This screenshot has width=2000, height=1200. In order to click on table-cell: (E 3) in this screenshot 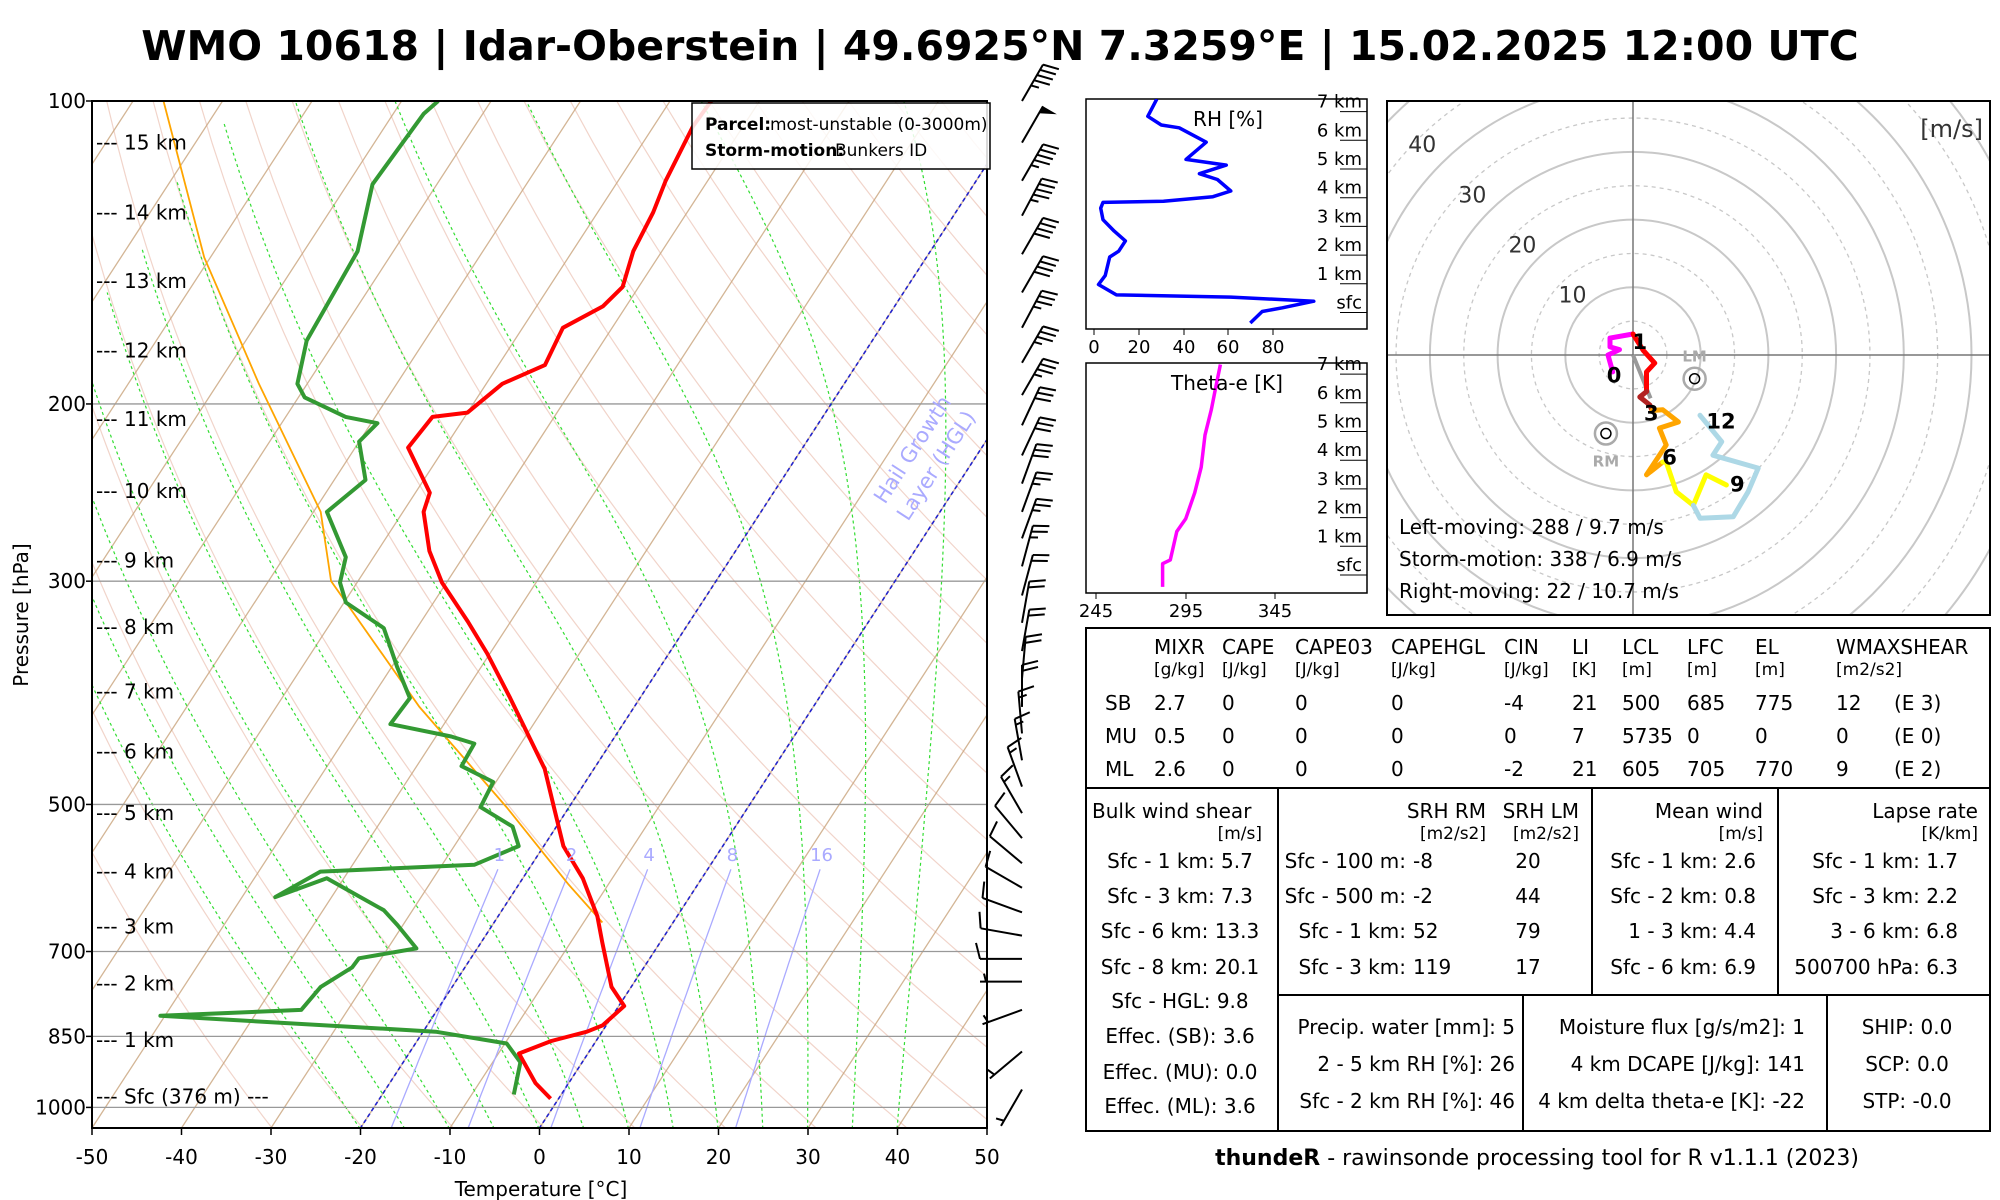, I will do `click(1918, 703)`.